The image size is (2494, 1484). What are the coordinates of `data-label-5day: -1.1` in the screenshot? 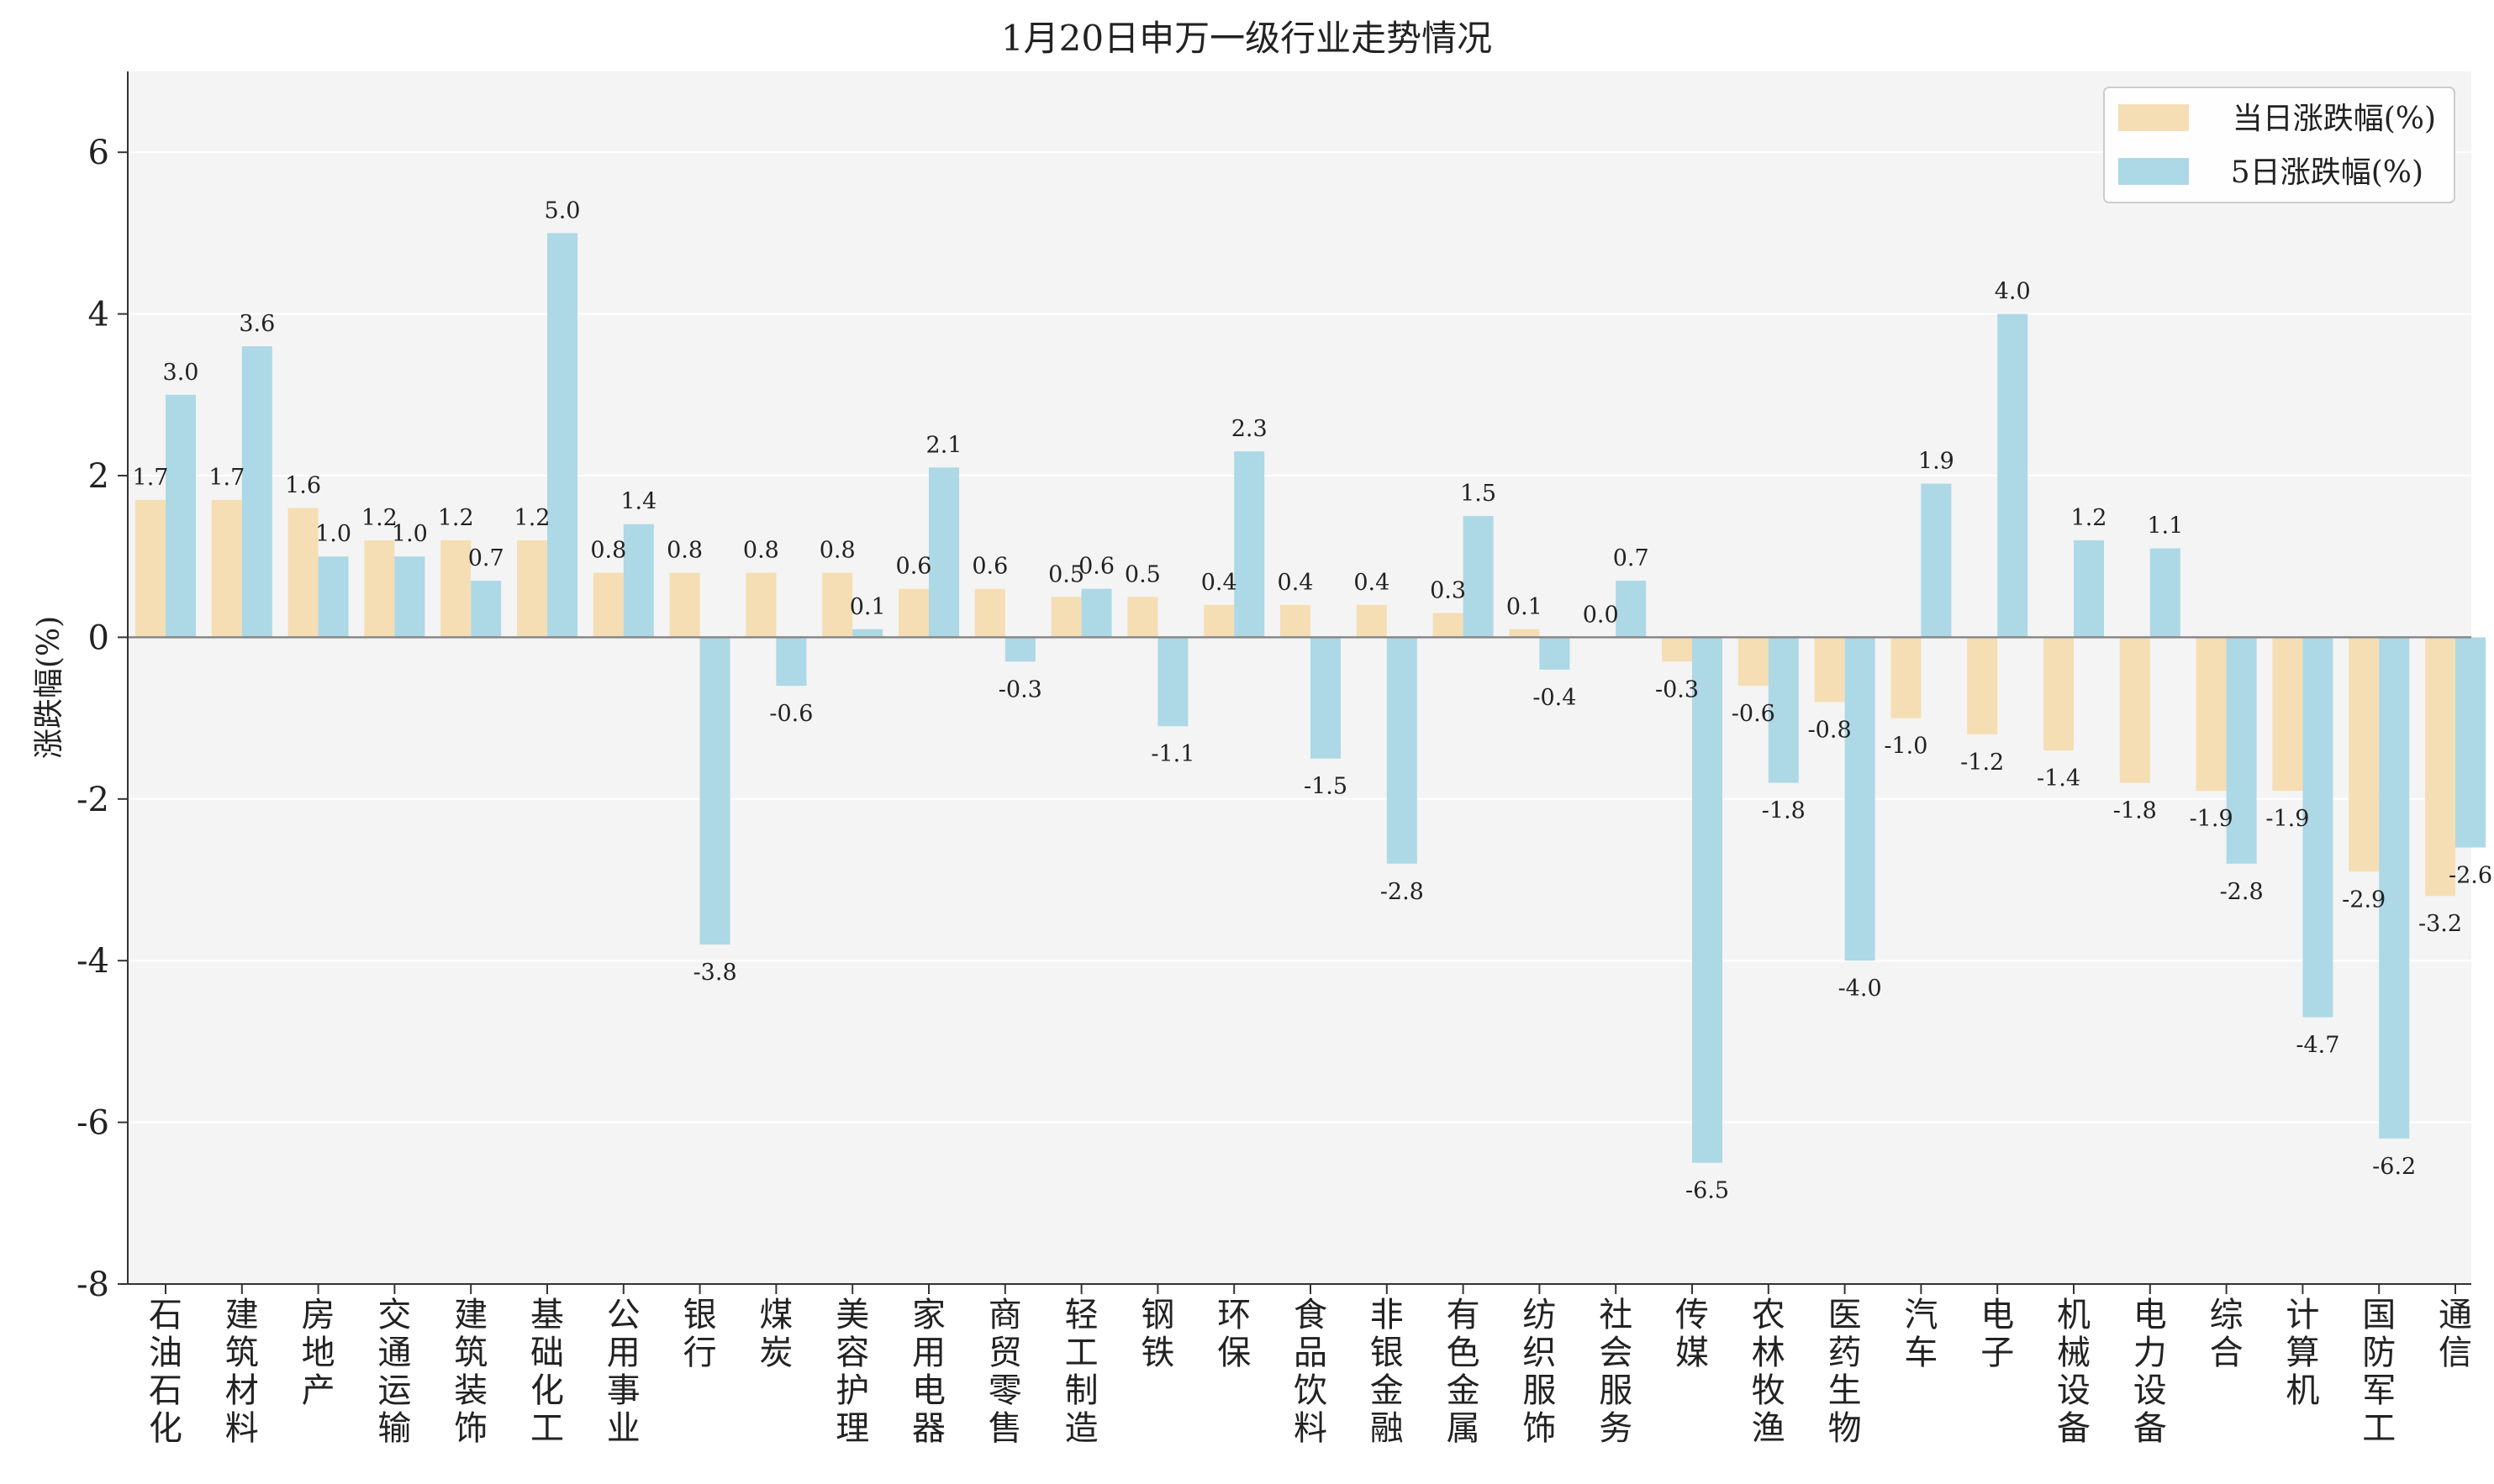 It's located at (1172, 754).